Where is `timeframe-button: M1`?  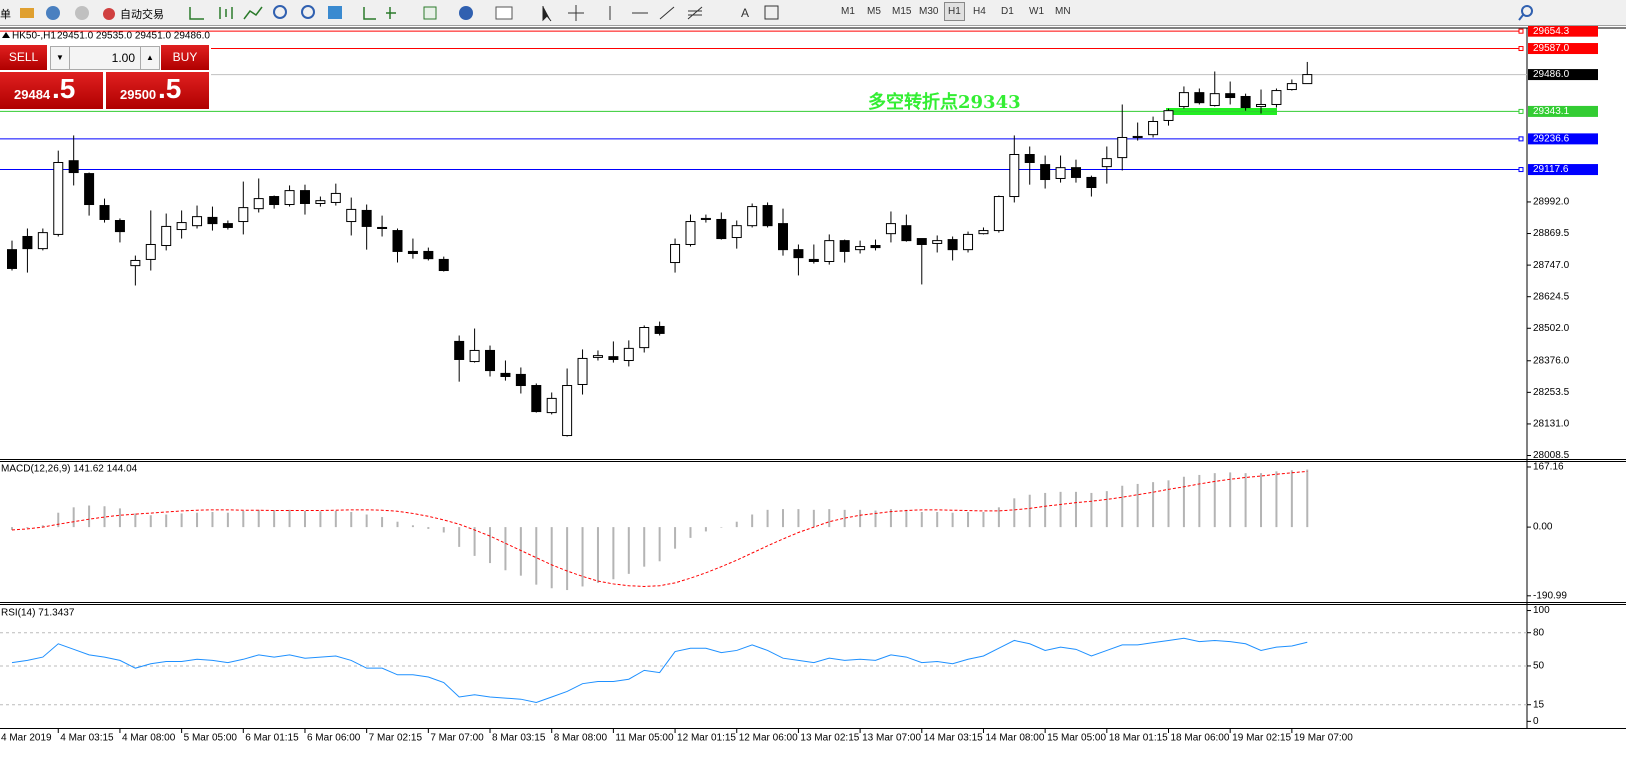 timeframe-button: M1 is located at coordinates (848, 11).